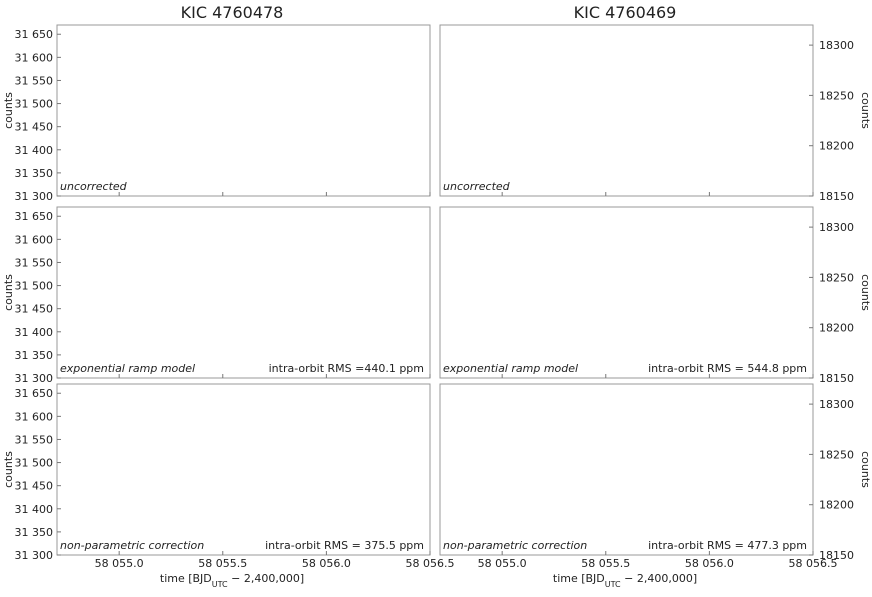  Describe the element at coordinates (232, 12) in the screenshot. I see `column-title-left: KIC 4760478` at that location.